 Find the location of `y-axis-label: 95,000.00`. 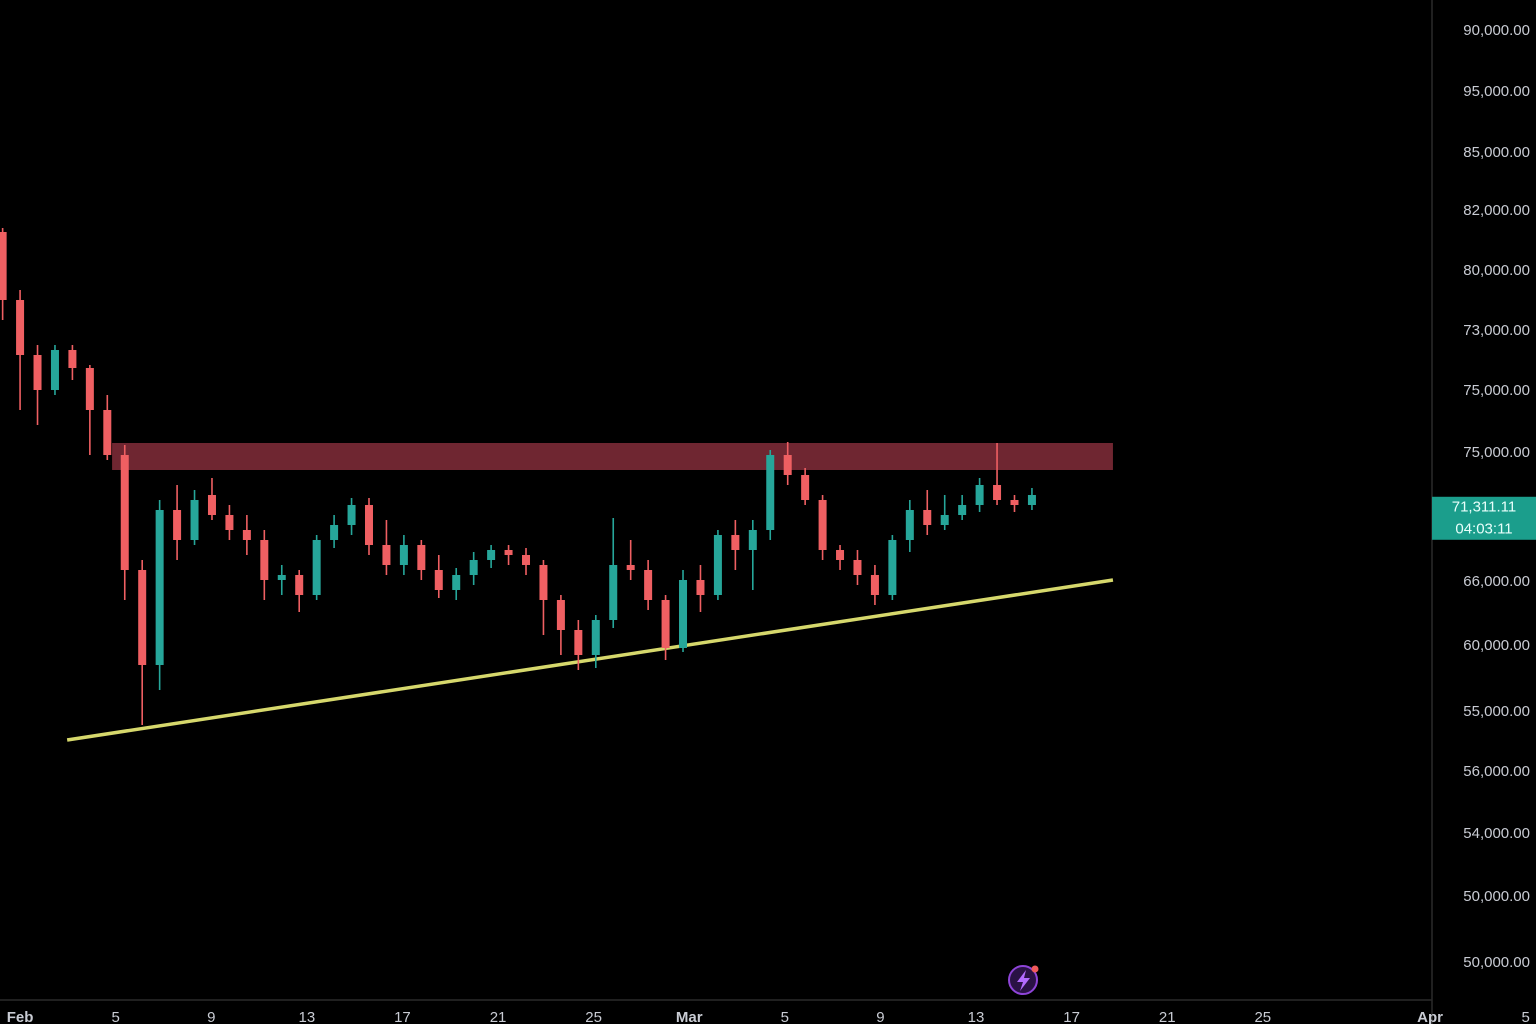

y-axis-label: 95,000.00 is located at coordinates (1496, 91).